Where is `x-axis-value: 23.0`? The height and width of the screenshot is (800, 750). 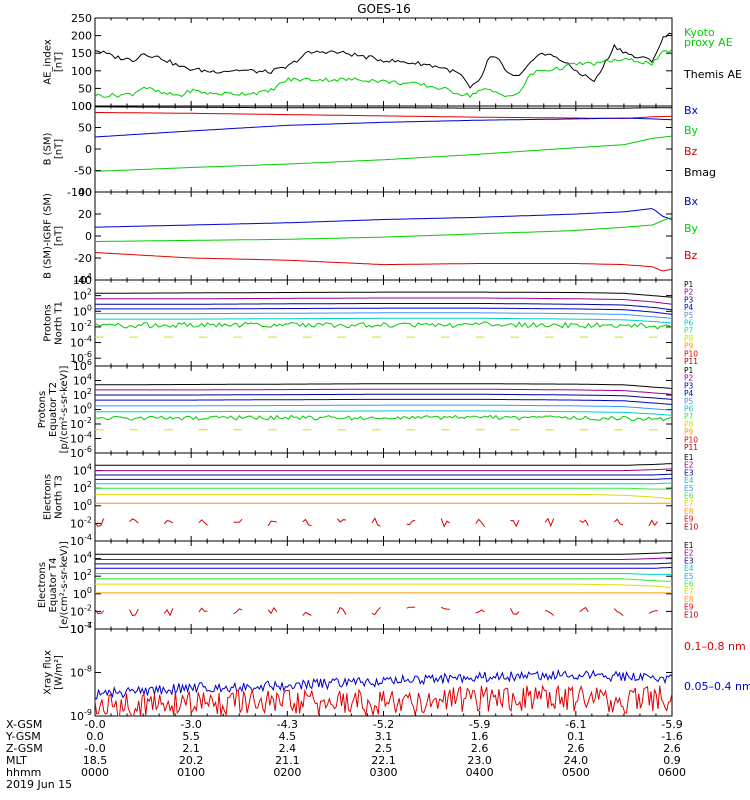 x-axis-value: 23.0 is located at coordinates (479, 760).